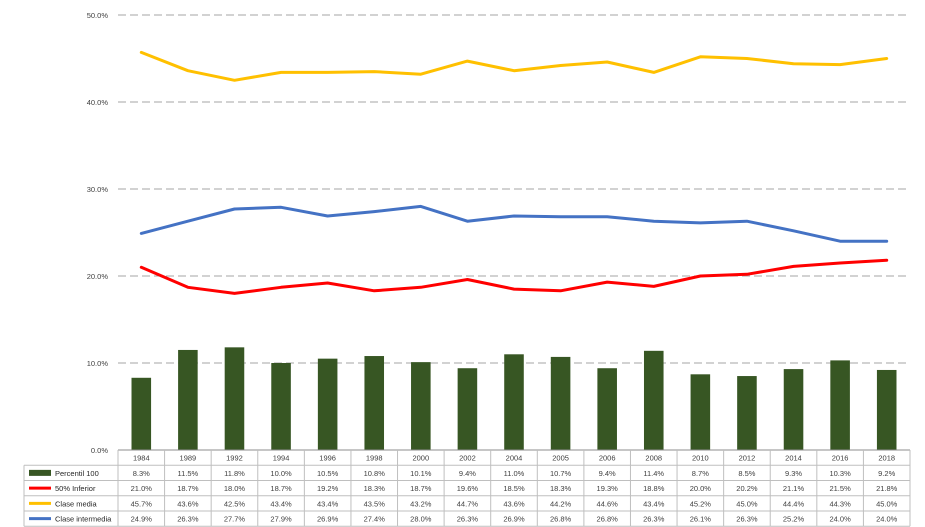 The image size is (925, 527). Describe the element at coordinates (794, 488) in the screenshot. I see `table-cell: 21.1%` at that location.